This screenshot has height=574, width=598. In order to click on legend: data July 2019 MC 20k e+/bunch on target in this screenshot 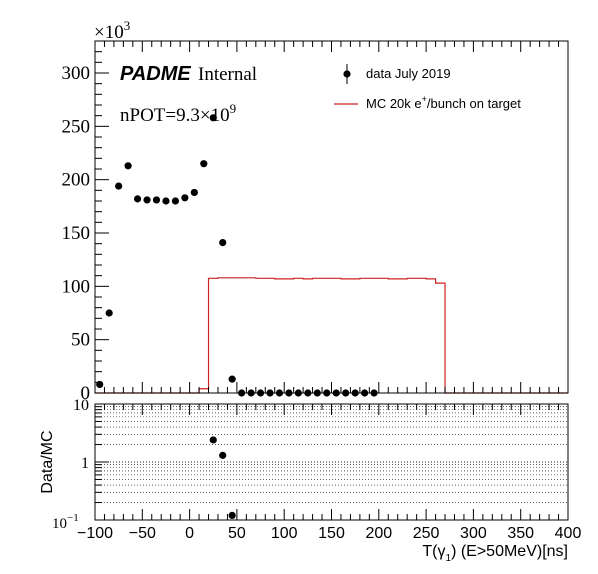, I will do `click(427, 87)`.